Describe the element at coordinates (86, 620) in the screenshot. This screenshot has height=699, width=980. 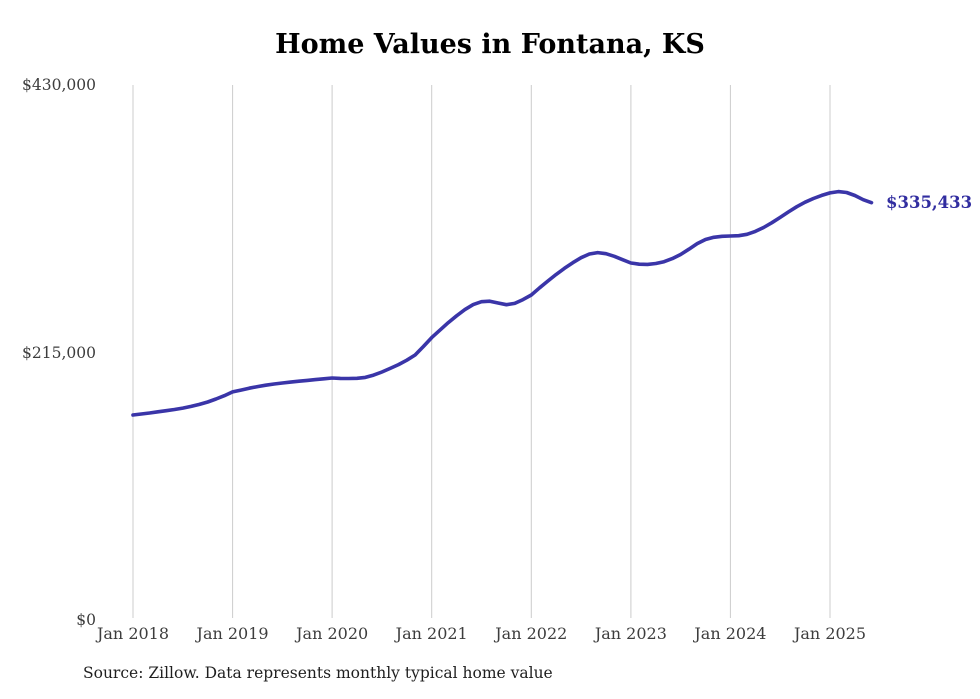
I see `y-axis-tick-label: $0` at that location.